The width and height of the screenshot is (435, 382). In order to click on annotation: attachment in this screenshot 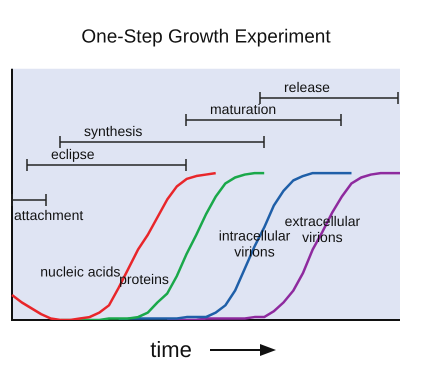, I will do `click(49, 215)`.